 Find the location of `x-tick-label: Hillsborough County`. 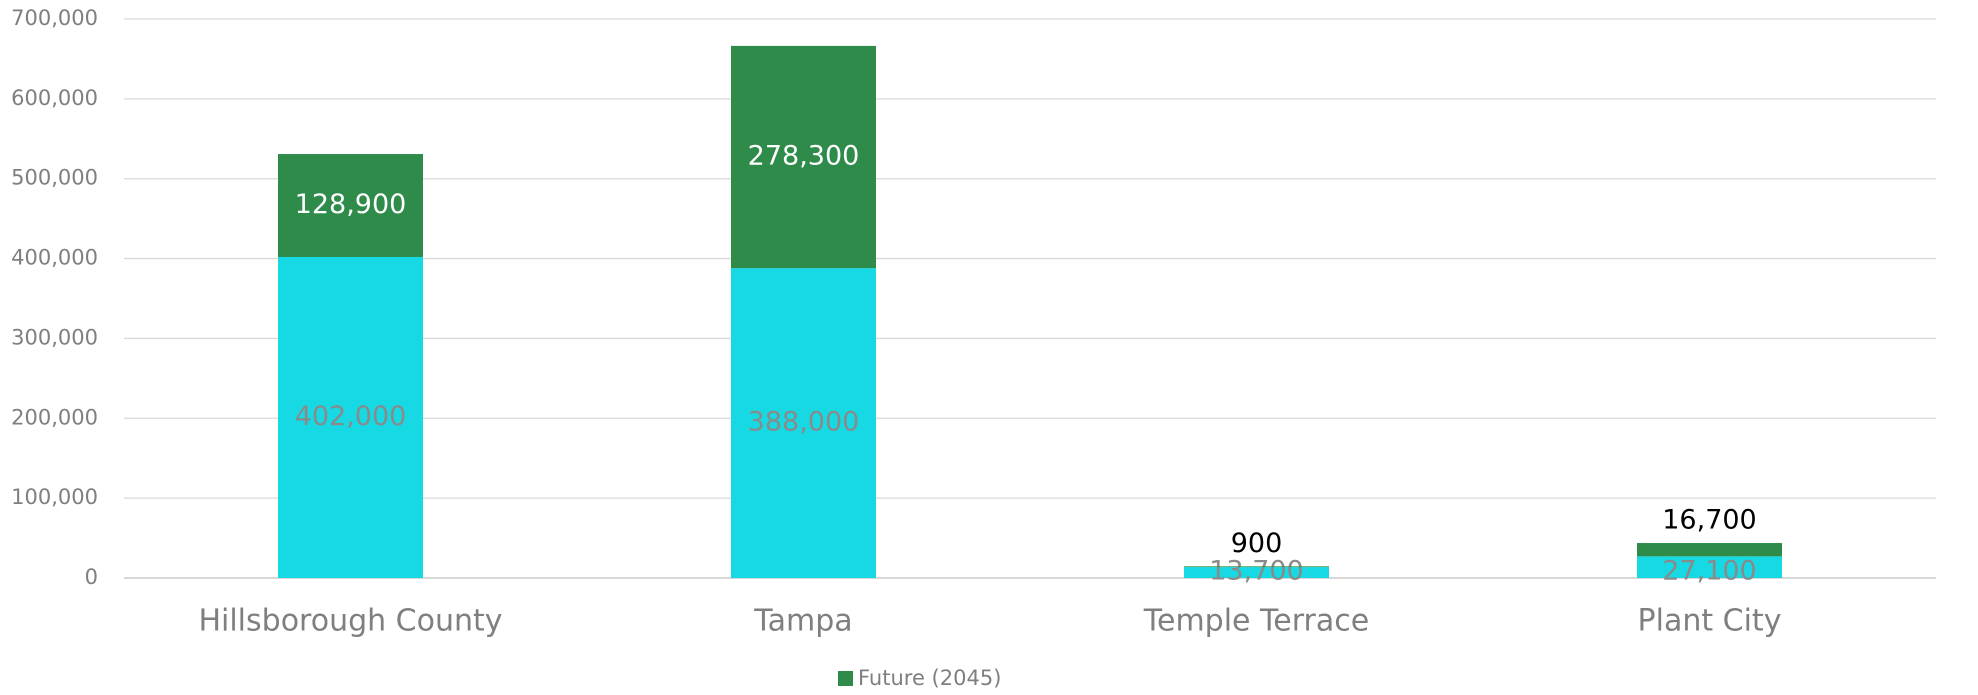

x-tick-label: Hillsborough County is located at coordinates (350, 621).